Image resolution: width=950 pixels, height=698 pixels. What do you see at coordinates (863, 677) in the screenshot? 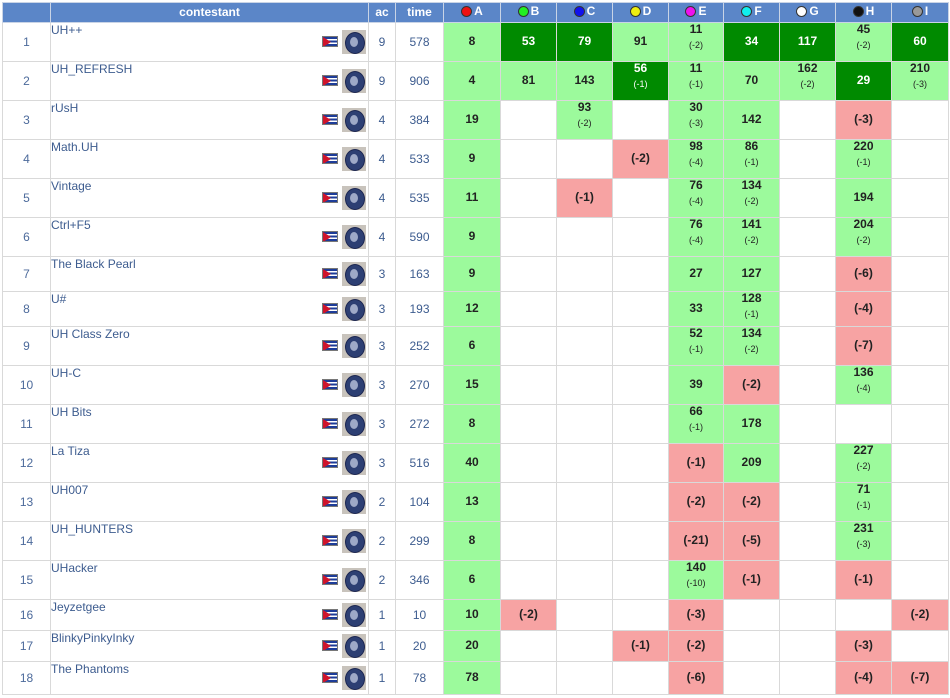
I see `attempts-value: (-4)` at bounding box center [863, 677].